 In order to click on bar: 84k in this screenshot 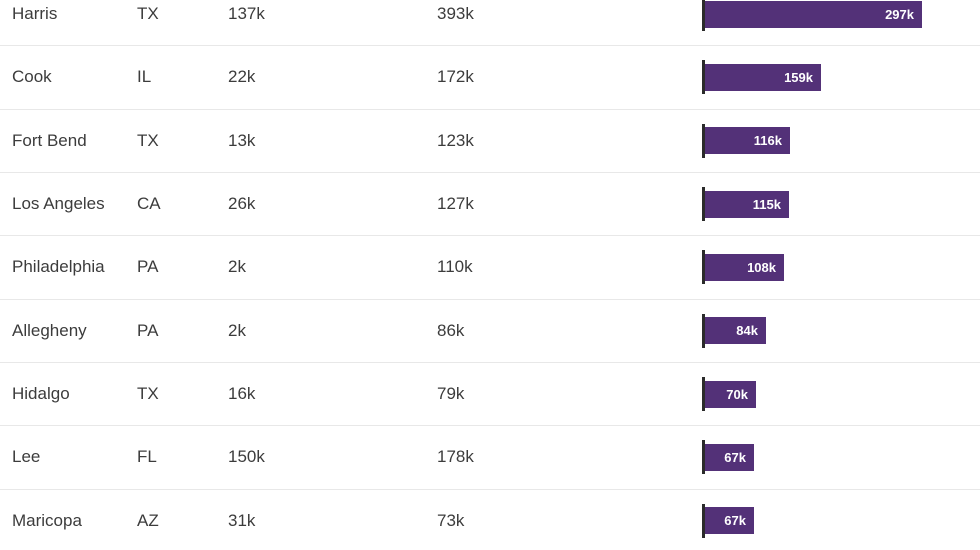, I will do `click(735, 331)`.